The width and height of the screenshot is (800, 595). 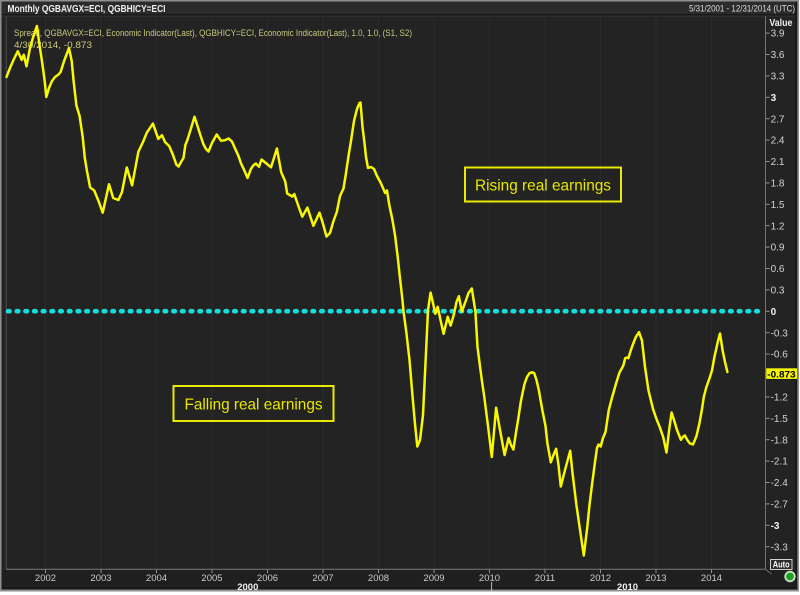 I want to click on svg-text: -3, so click(x=775, y=526).